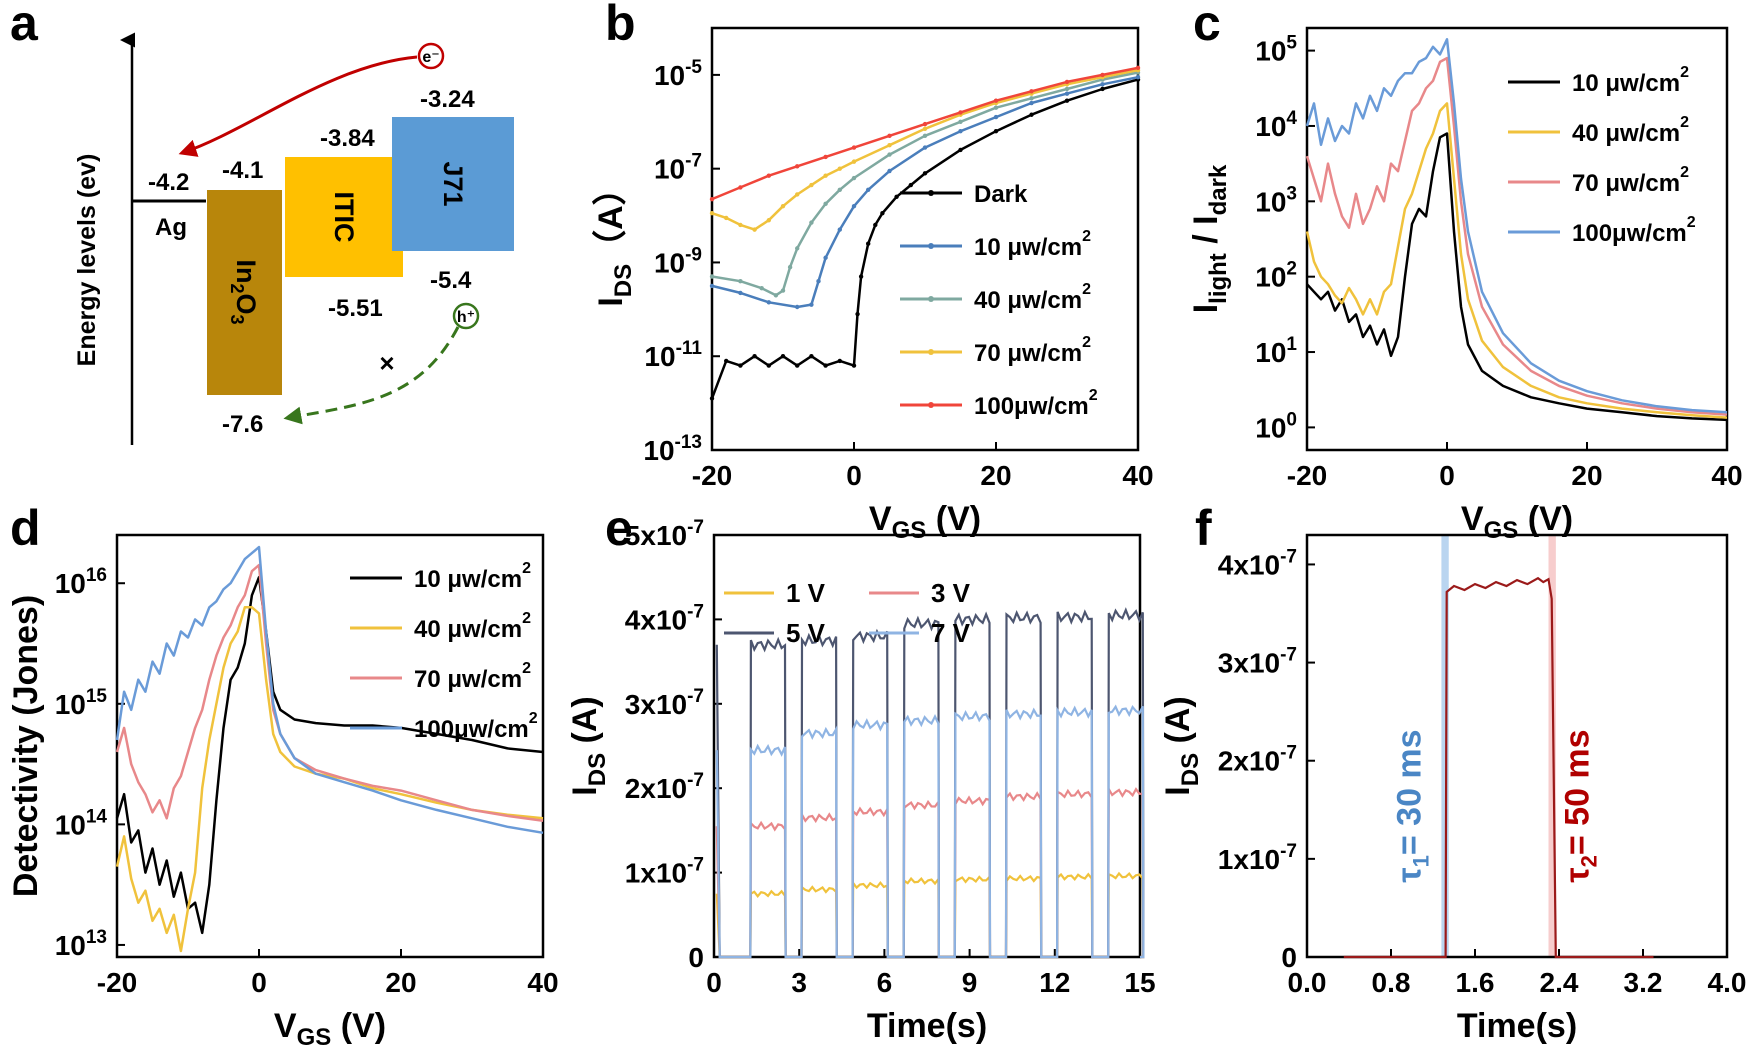  What do you see at coordinates (25, 528) in the screenshot?
I see `panel-label-d: d` at bounding box center [25, 528].